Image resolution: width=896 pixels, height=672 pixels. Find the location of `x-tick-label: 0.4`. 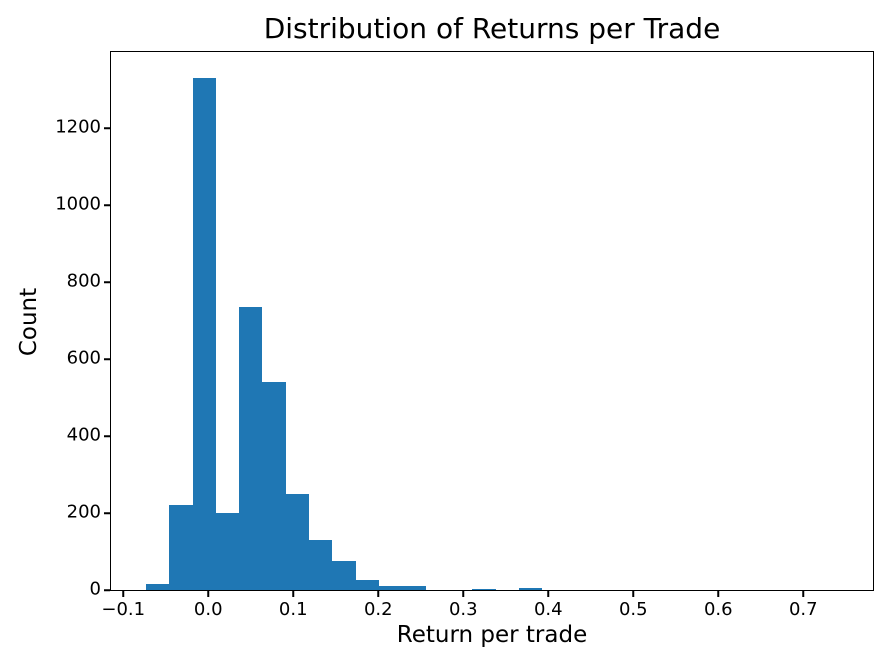

x-tick-label: 0.4 is located at coordinates (548, 609).